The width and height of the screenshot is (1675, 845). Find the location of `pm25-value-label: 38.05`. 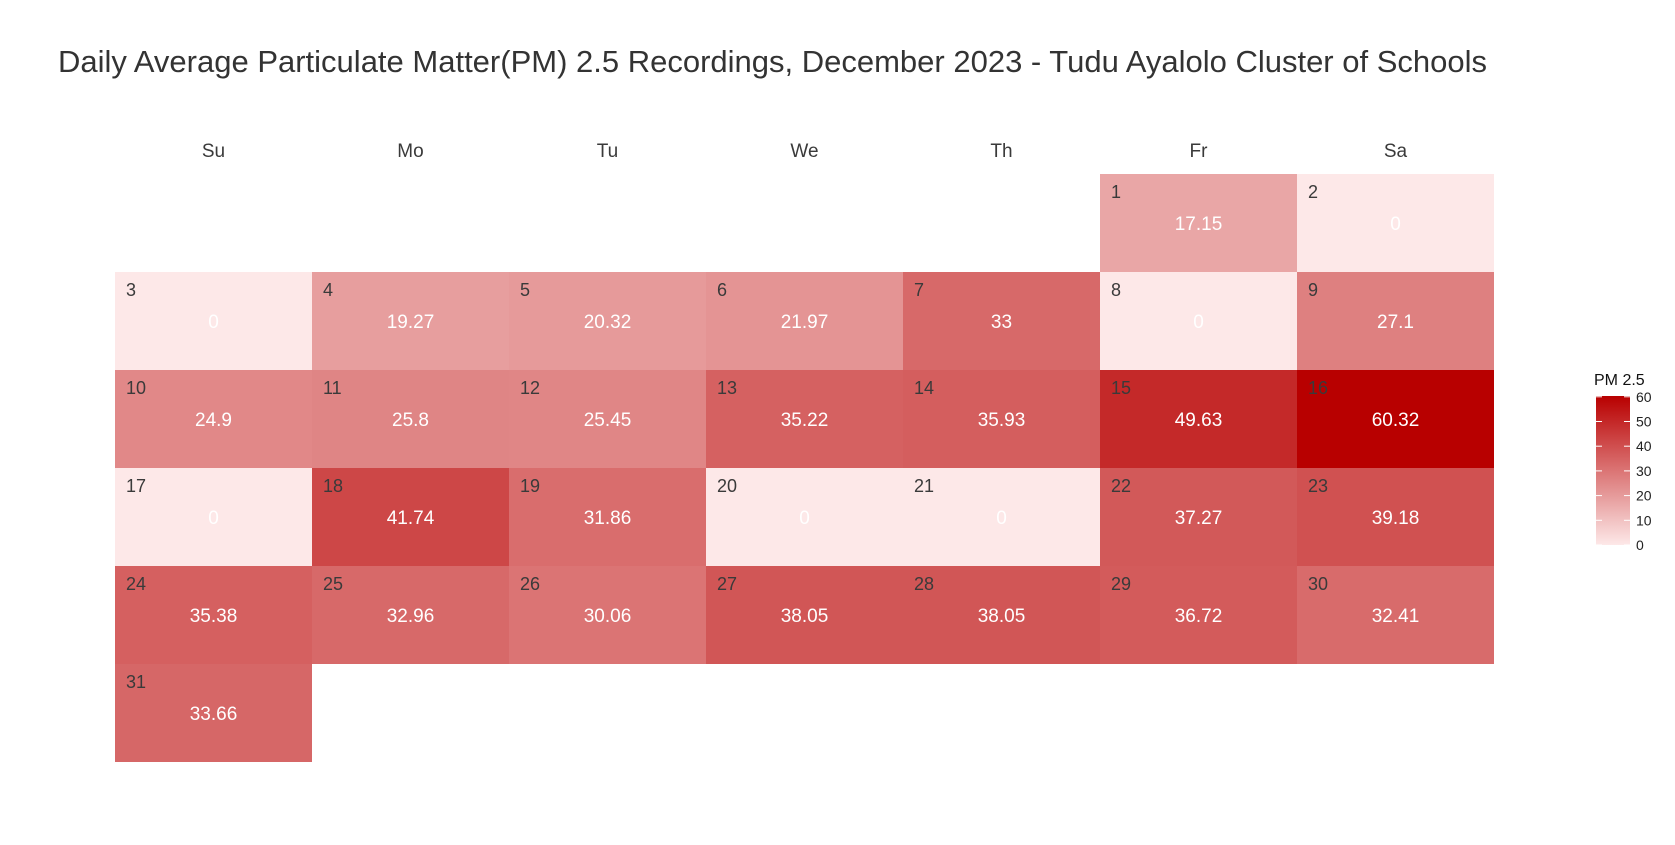

pm25-value-label: 38.05 is located at coordinates (1002, 616).